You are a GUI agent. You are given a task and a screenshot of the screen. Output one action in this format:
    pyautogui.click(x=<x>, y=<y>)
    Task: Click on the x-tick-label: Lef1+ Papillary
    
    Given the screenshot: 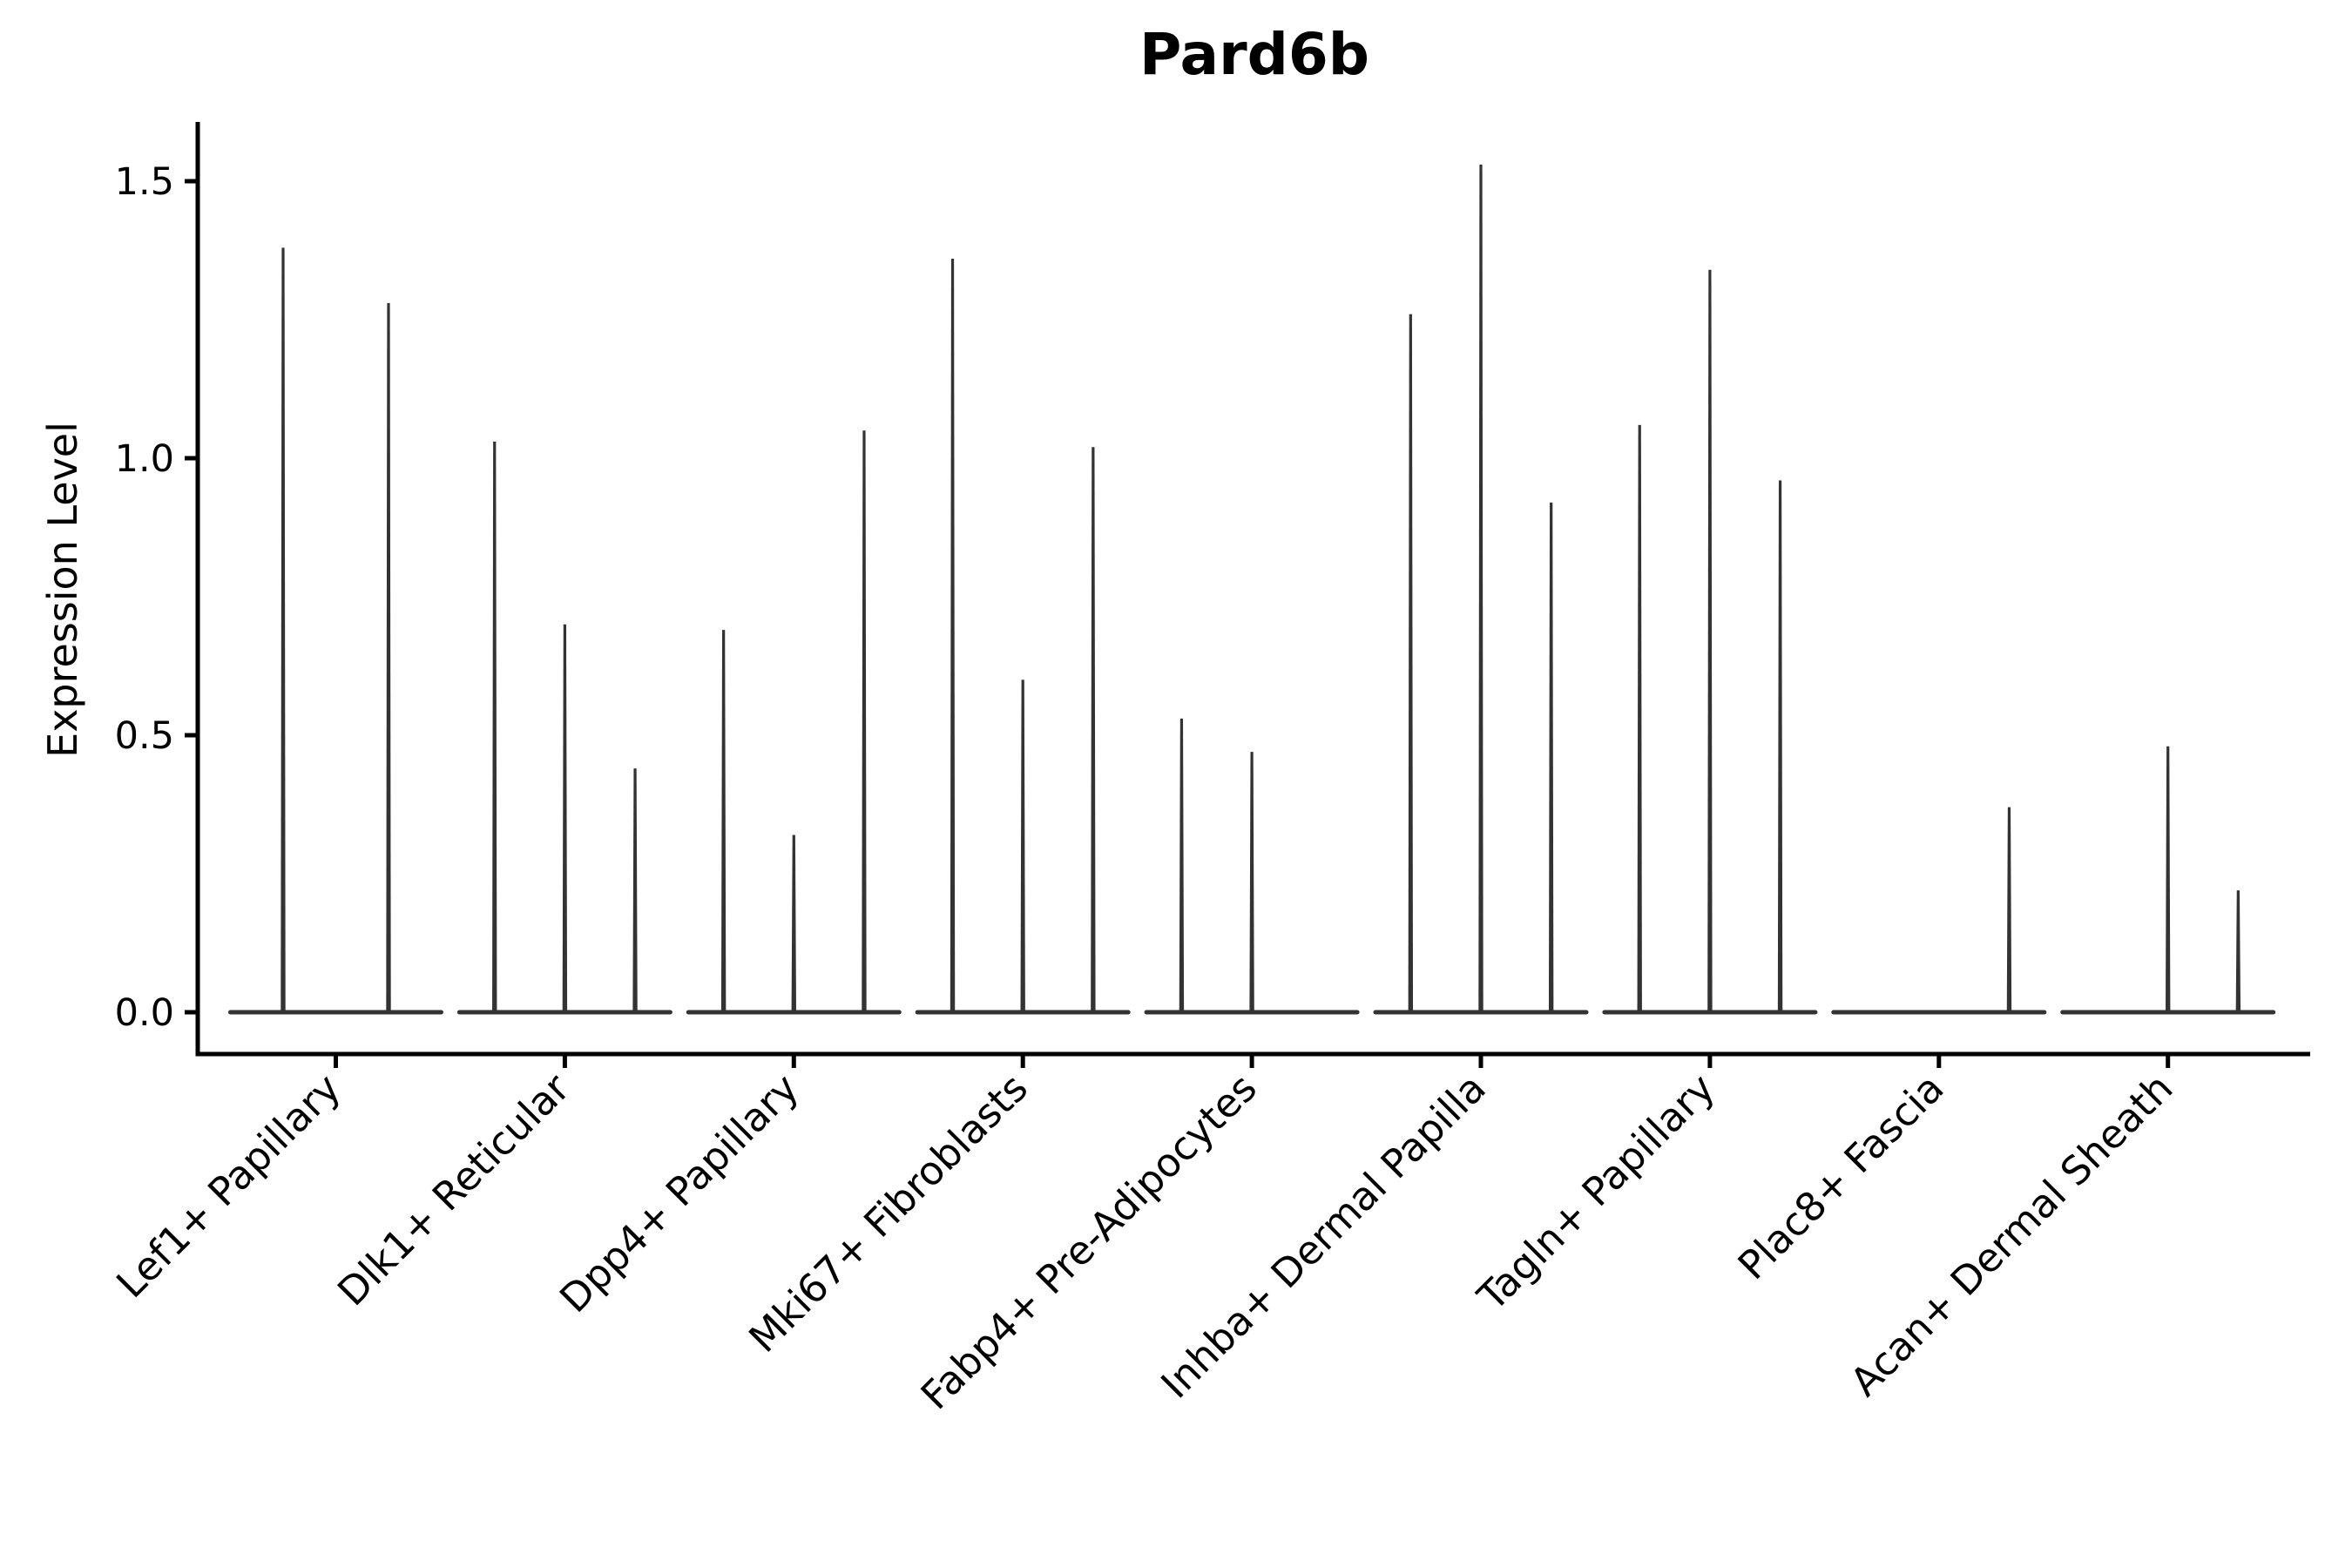 What is the action you would take?
    pyautogui.click(x=228, y=1185)
    